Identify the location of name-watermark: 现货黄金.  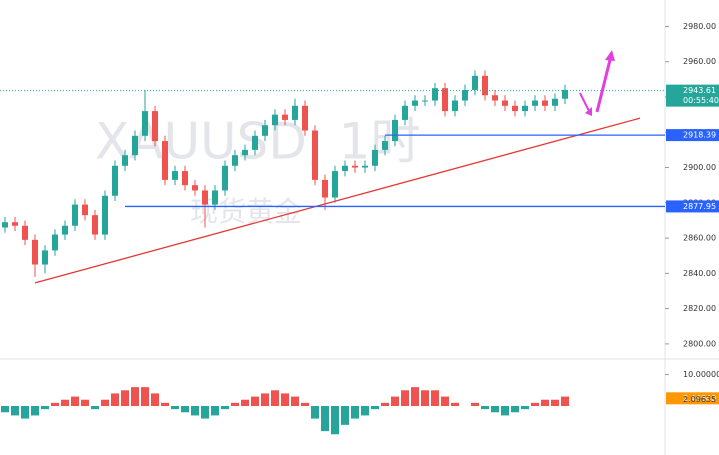
(246, 211).